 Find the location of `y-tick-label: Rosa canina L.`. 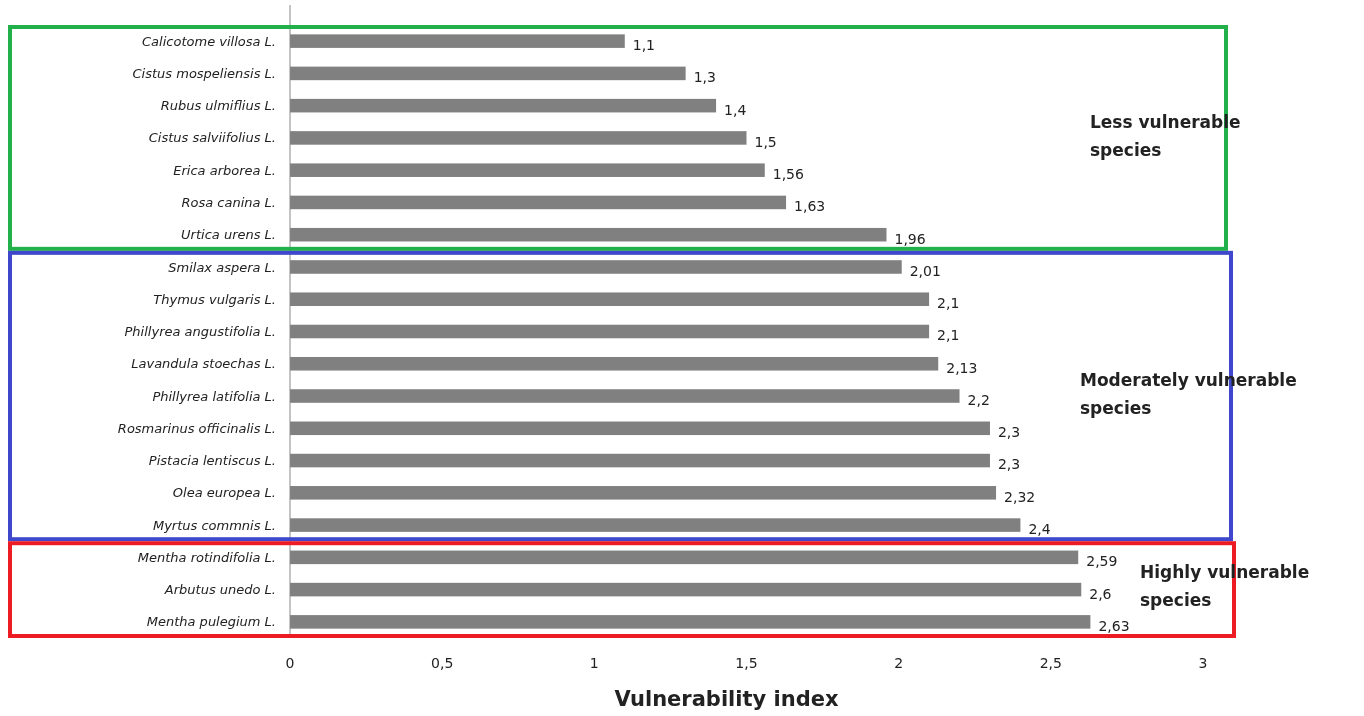

y-tick-label: Rosa canina L. is located at coordinates (228, 202).